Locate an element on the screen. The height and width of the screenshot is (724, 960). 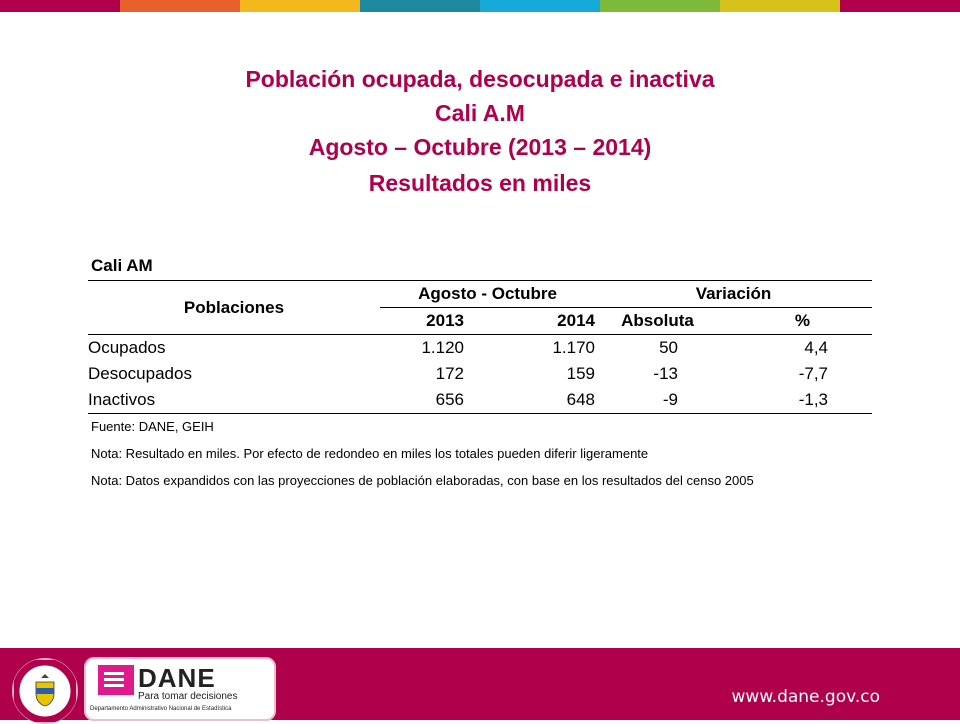
cell-absolute: -9 is located at coordinates (670, 399).